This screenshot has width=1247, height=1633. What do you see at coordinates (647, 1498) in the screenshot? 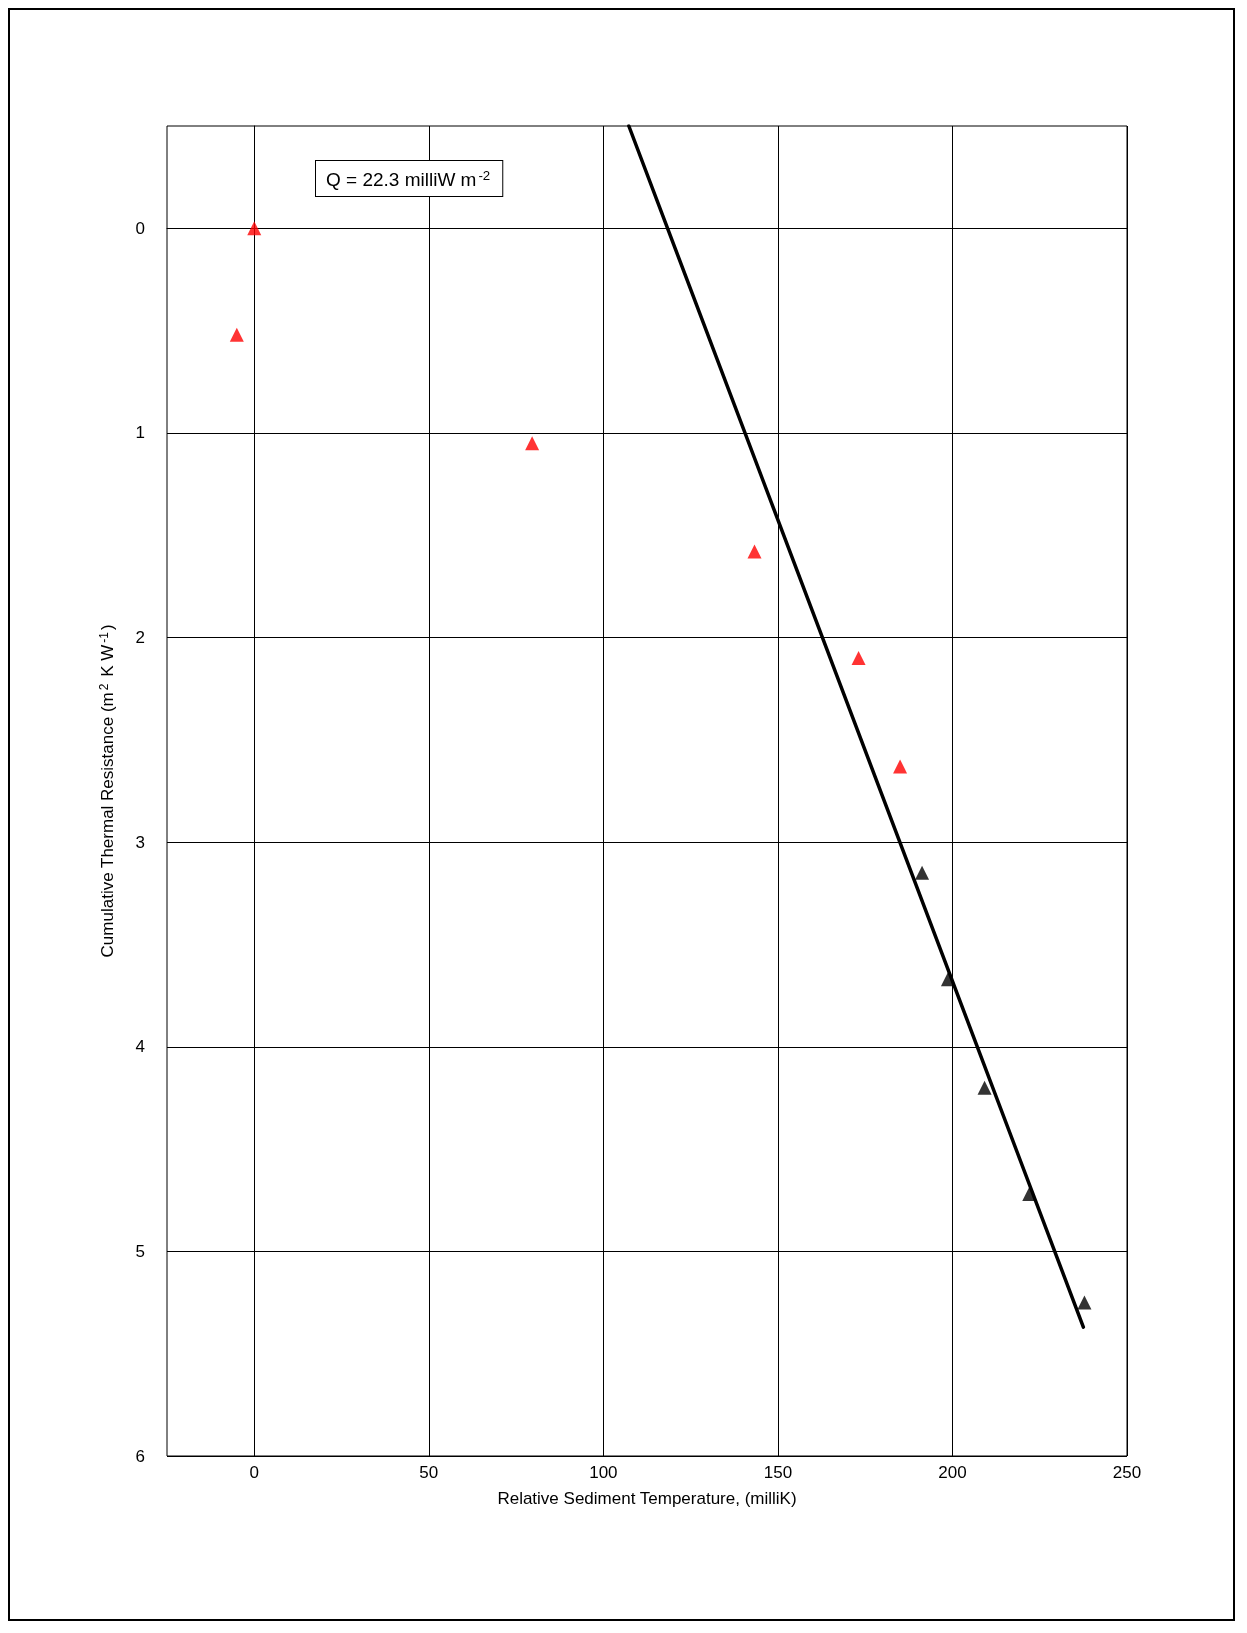
I see `x-axis-title: Relative Sediment Temperature, (milliK)` at bounding box center [647, 1498].